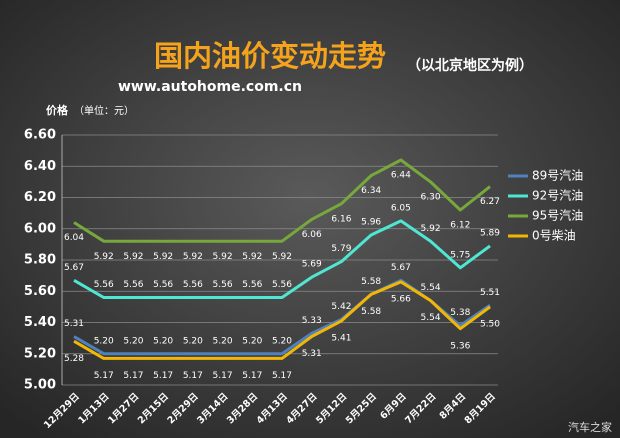  What do you see at coordinates (557, 195) in the screenshot?
I see `legend-label: 92号汽油` at bounding box center [557, 195].